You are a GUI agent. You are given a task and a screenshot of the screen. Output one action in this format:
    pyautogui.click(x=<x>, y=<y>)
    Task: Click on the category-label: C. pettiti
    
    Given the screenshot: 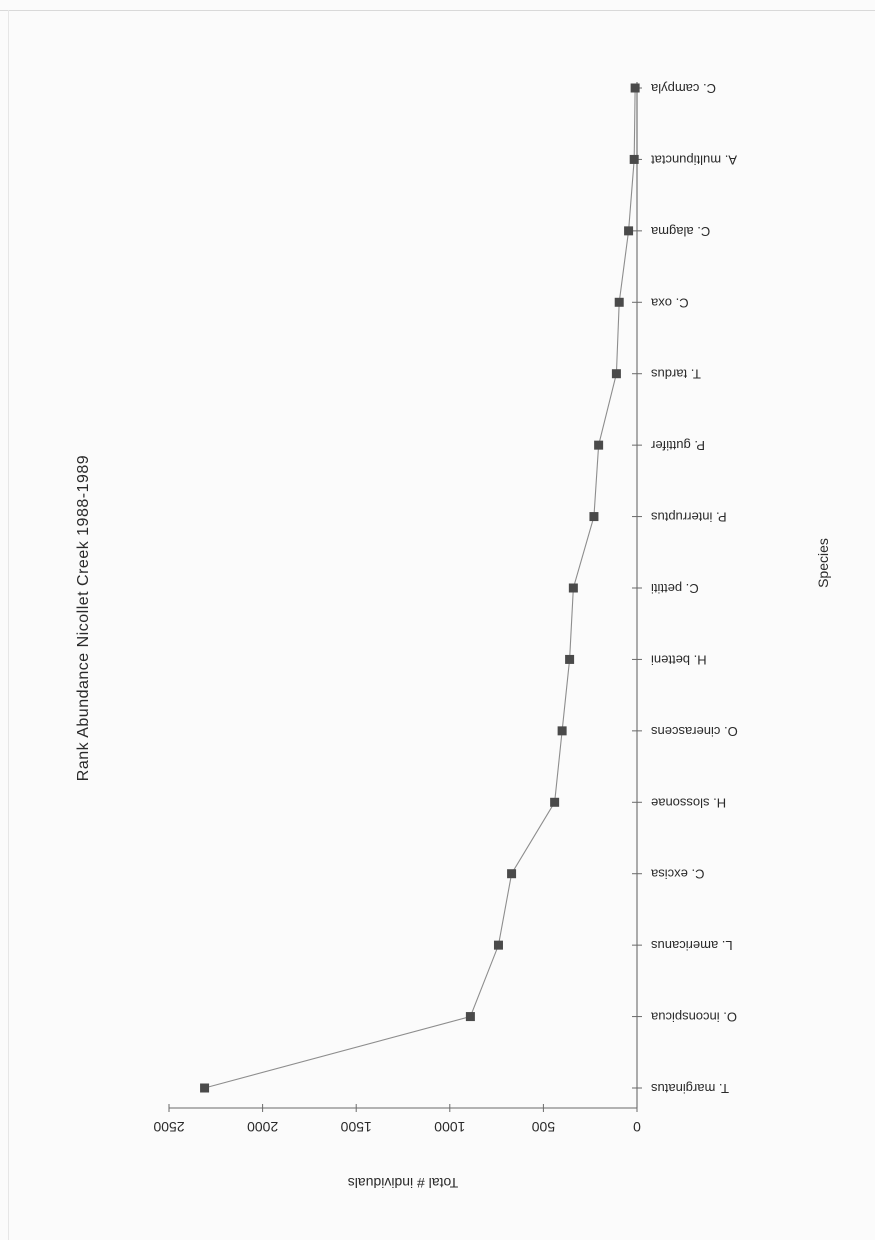 What is the action you would take?
    pyautogui.click(x=675, y=588)
    